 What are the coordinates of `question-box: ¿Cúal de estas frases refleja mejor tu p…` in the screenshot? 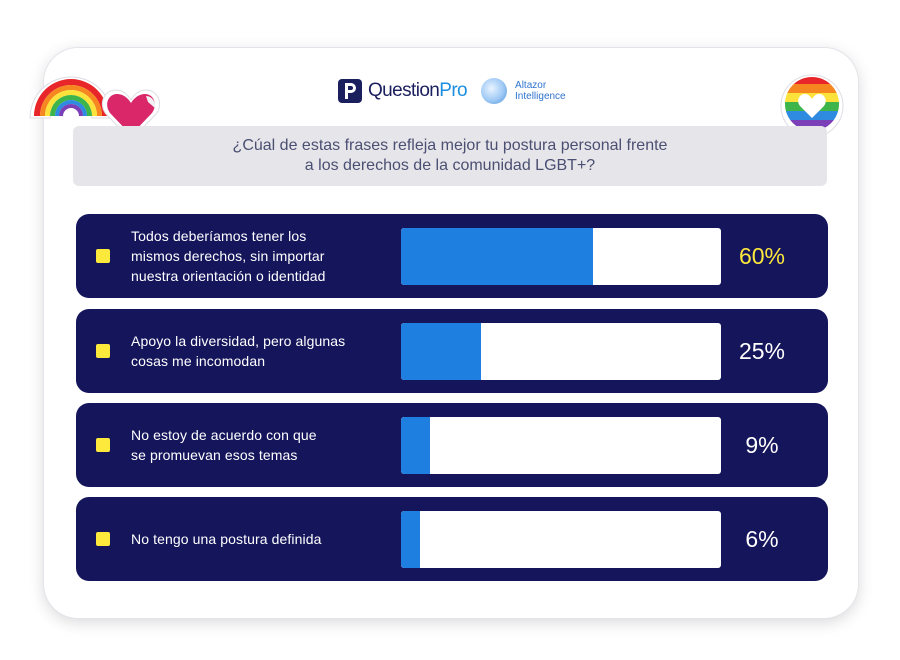 It's located at (450, 156).